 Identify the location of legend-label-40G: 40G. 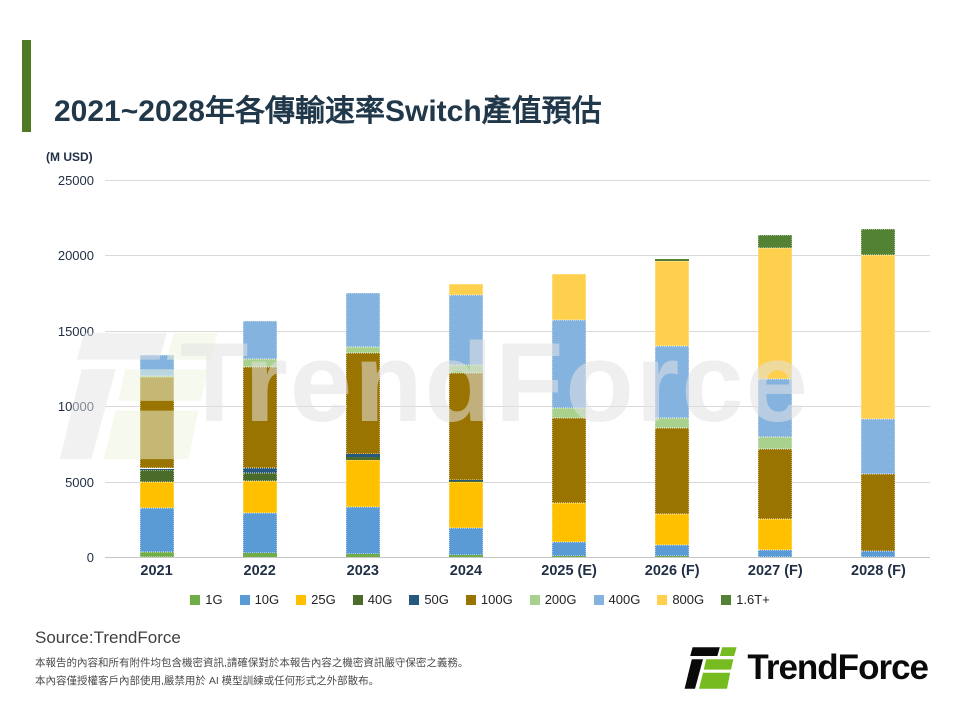
(380, 599).